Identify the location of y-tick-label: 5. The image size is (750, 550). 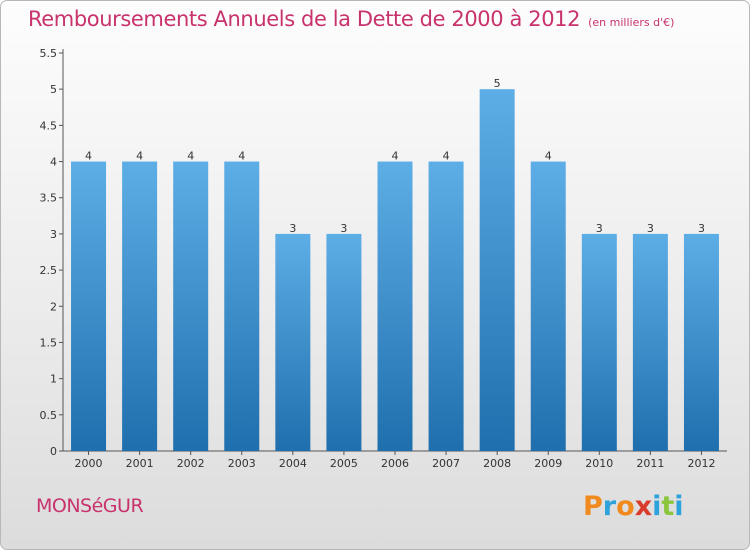
(53, 89).